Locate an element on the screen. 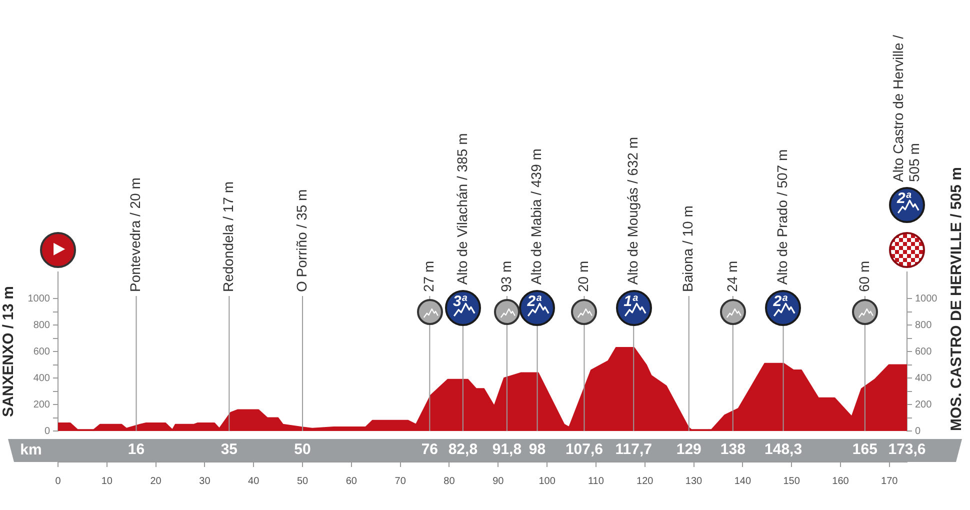 The image size is (970, 510). x2-tick-label: 129 is located at coordinates (689, 449).